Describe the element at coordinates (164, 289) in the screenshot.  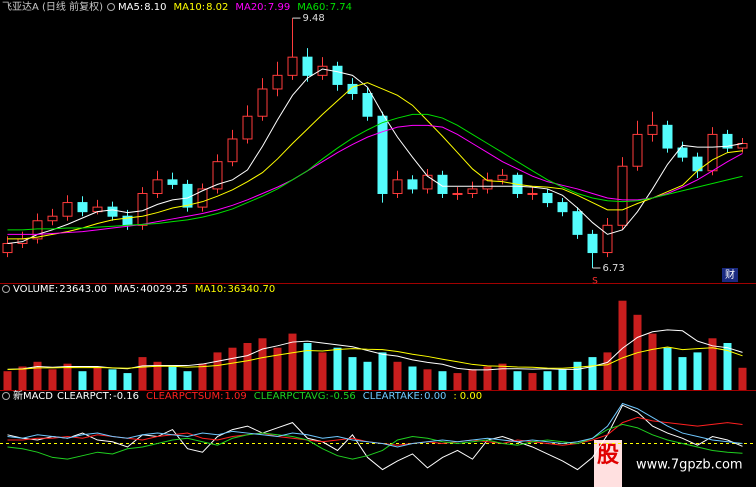
I see `legend-value: 40029.25` at that location.